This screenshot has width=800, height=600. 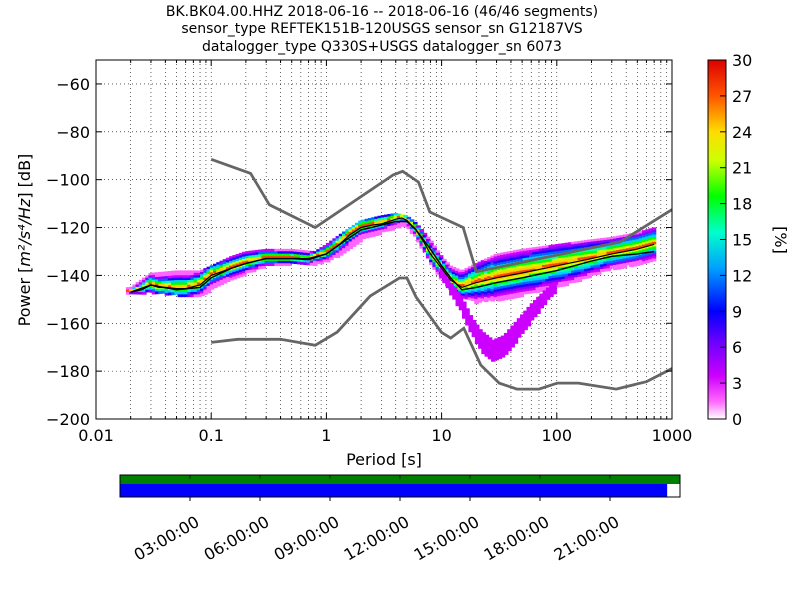 What do you see at coordinates (394, 490) in the screenshot?
I see `processed-coverage-strip` at bounding box center [394, 490].